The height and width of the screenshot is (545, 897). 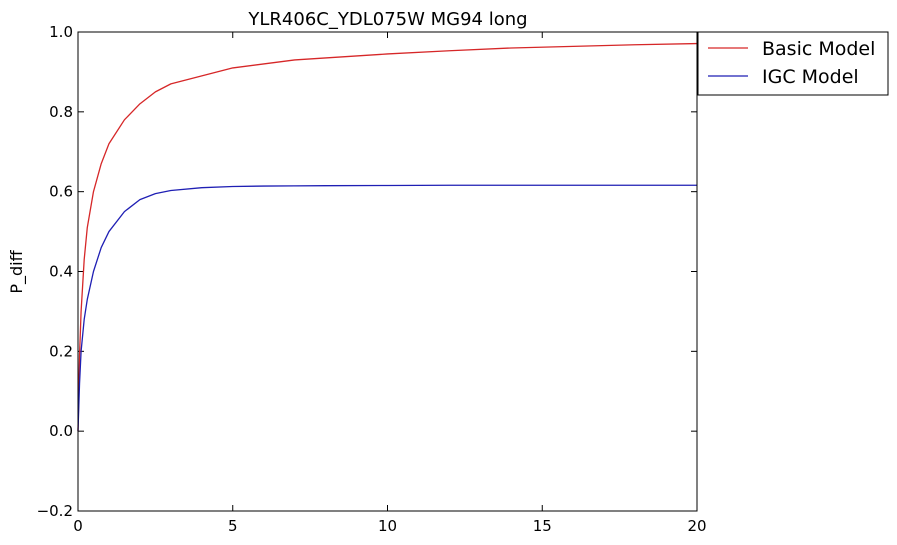 I want to click on x-tick-label: 20, so click(x=696, y=526).